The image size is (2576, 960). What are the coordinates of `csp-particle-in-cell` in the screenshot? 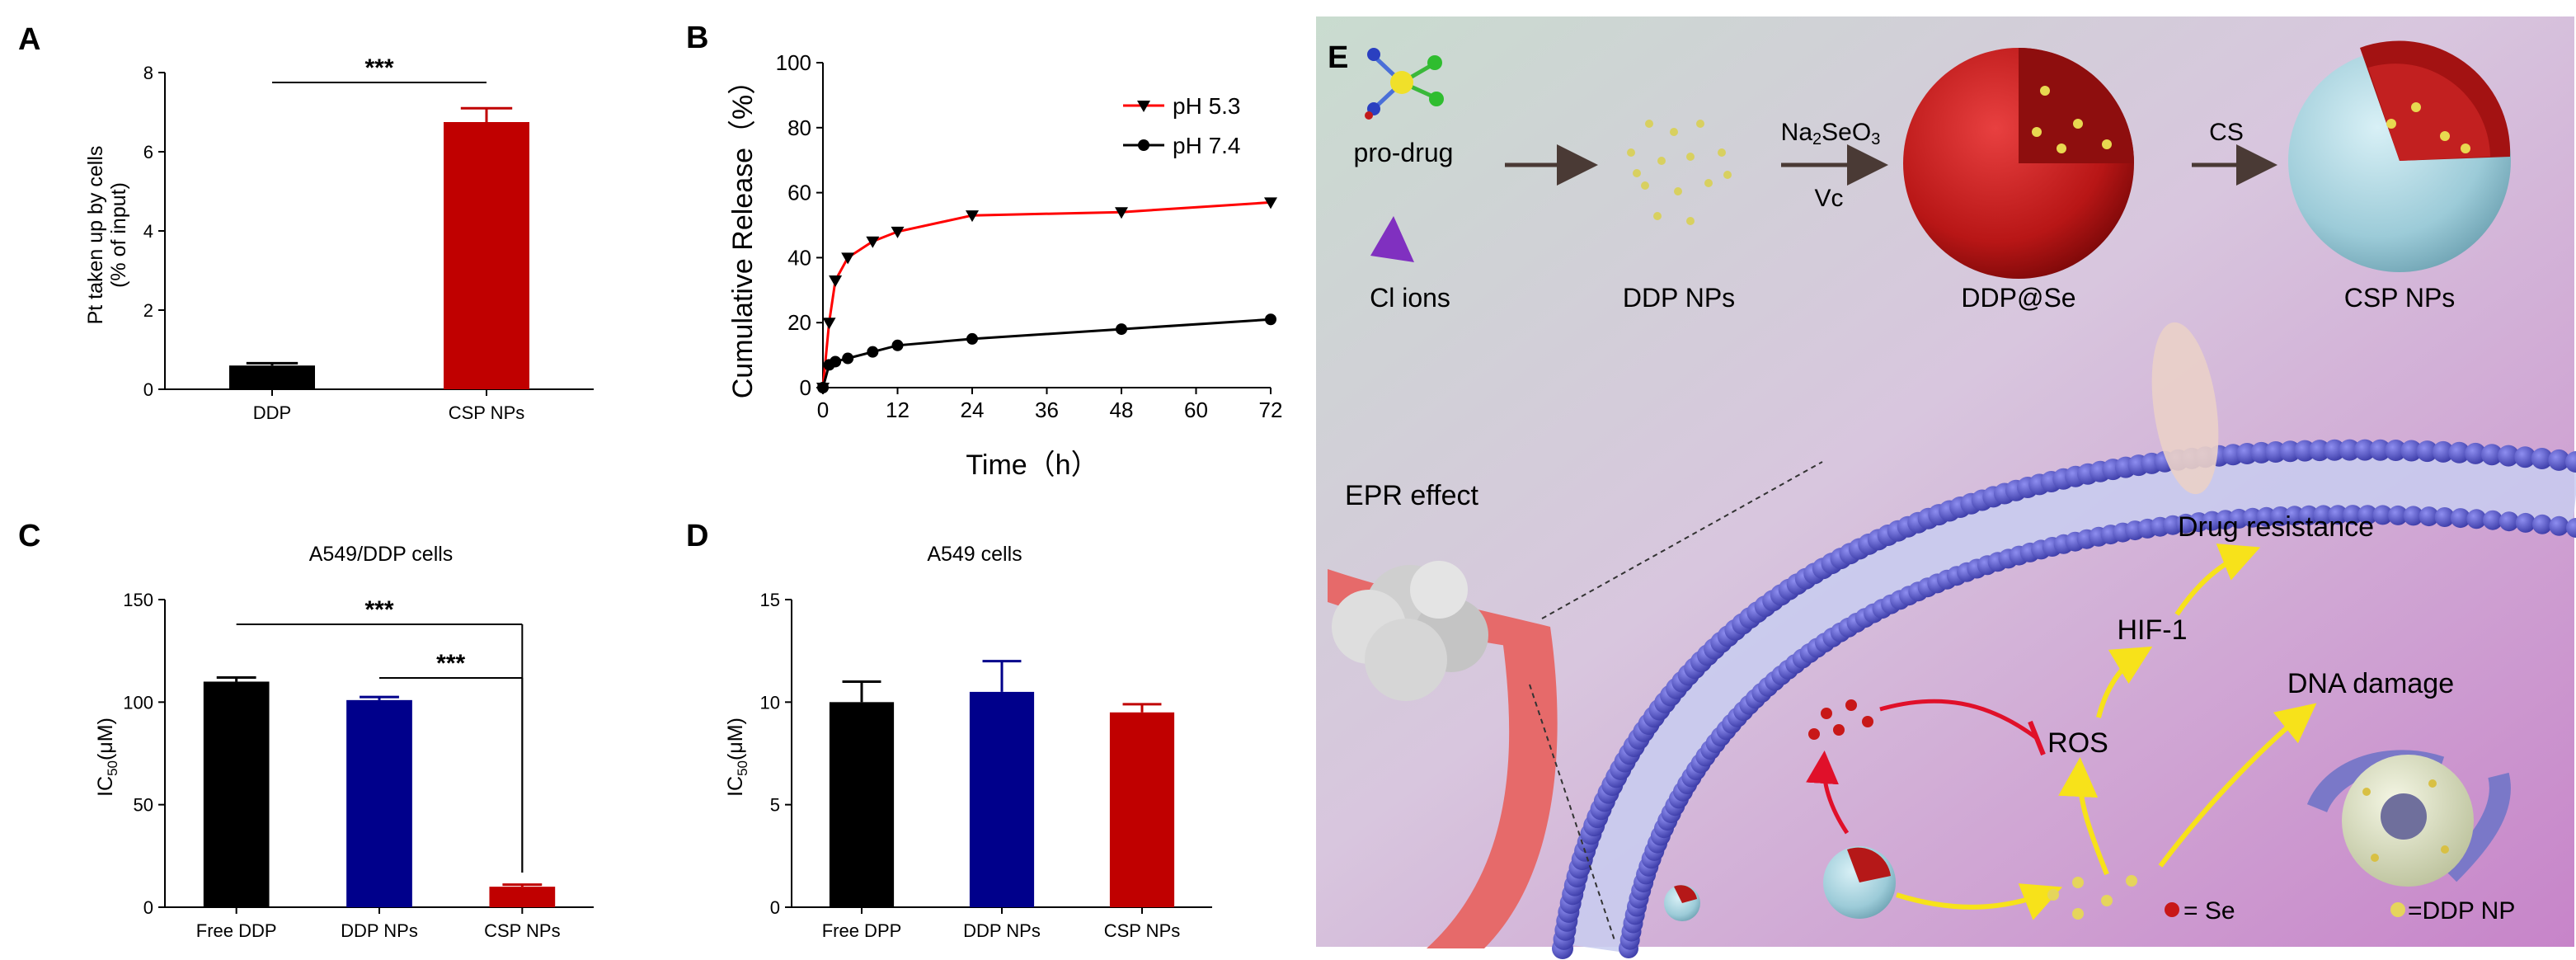 It's located at (1859, 882).